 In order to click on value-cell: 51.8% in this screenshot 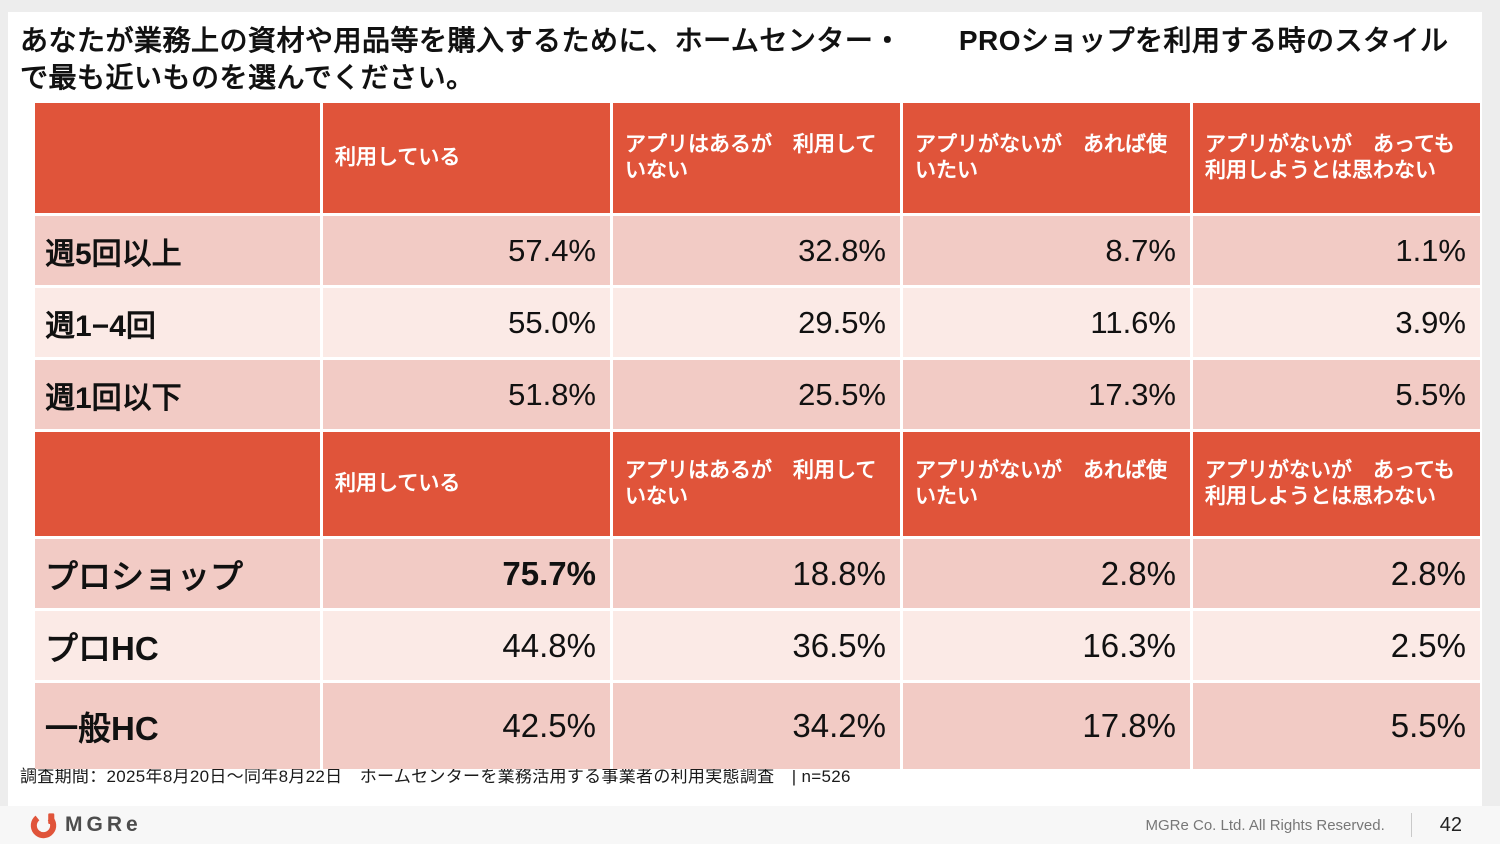, I will do `click(466, 394)`.